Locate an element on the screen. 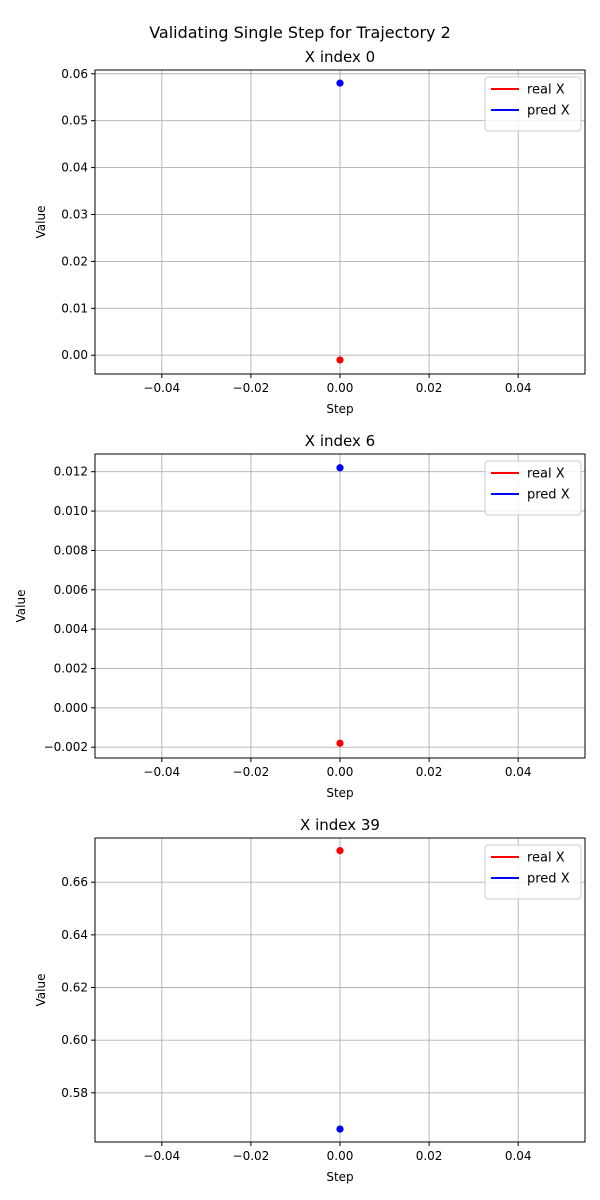 Image resolution: width=600 pixels, height=1200 pixels. y-tick-label: 0.004 is located at coordinates (71, 629).